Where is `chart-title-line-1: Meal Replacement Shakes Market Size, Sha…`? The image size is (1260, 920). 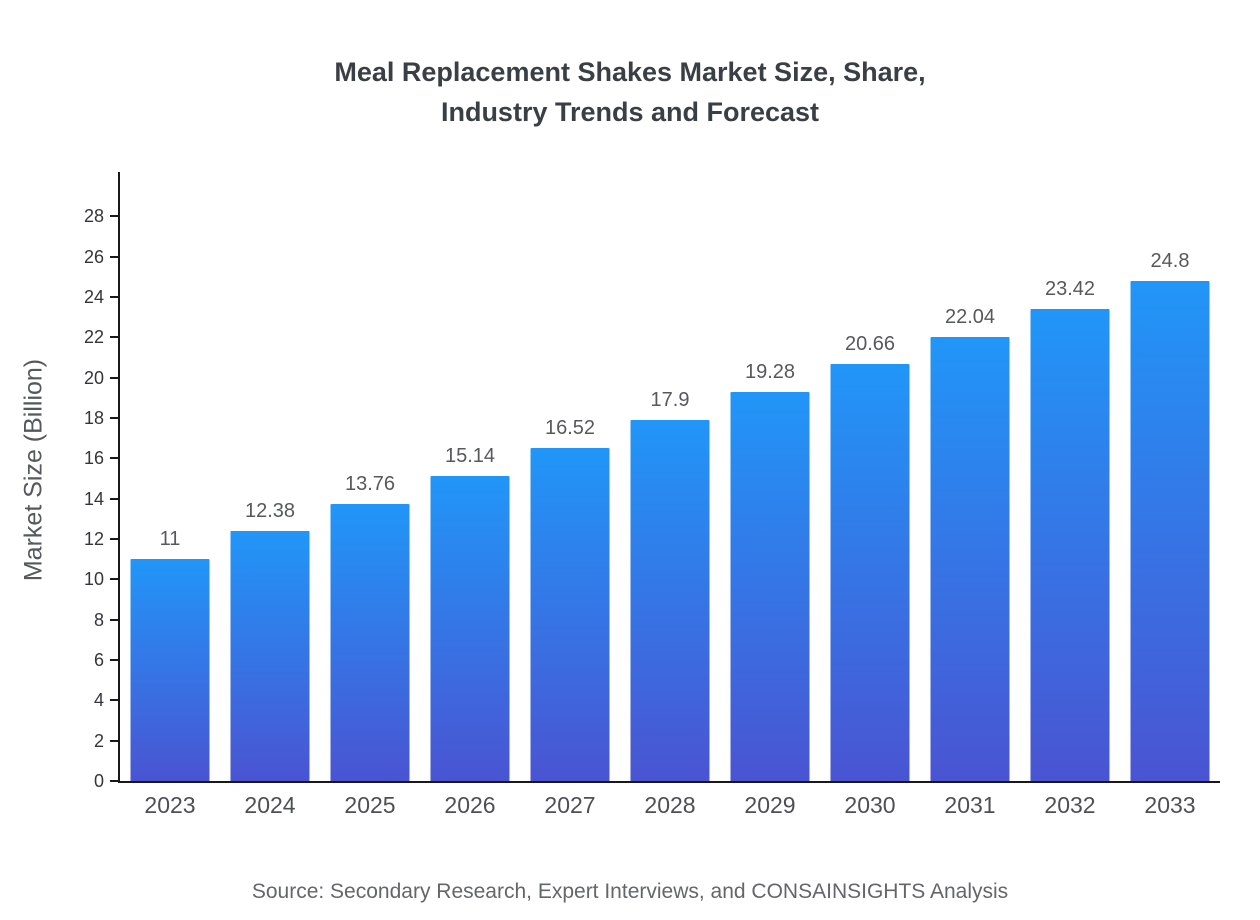
chart-title-line-1: Meal Replacement Shakes Market Size, Sha… is located at coordinates (630, 72).